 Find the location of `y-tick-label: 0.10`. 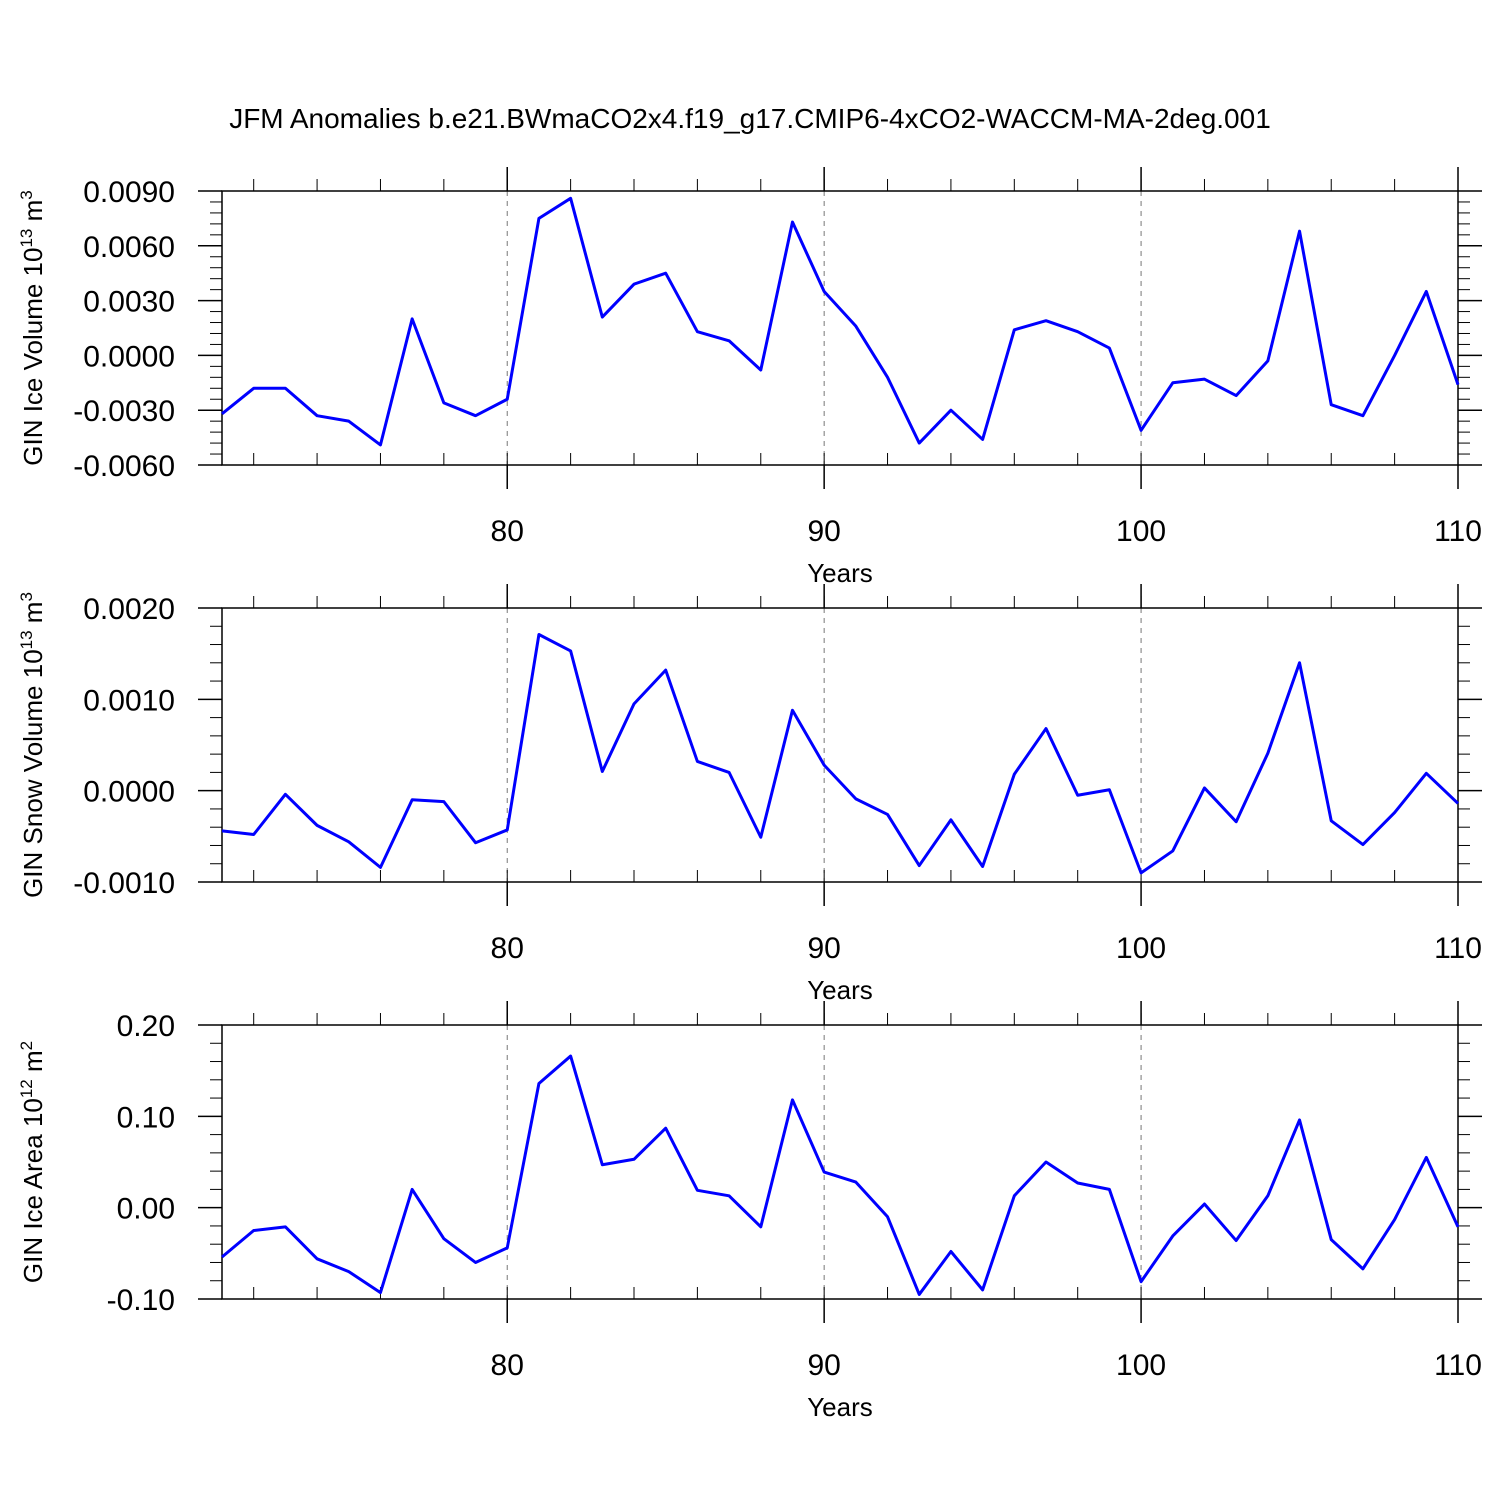

y-tick-label: 0.10 is located at coordinates (146, 1117).